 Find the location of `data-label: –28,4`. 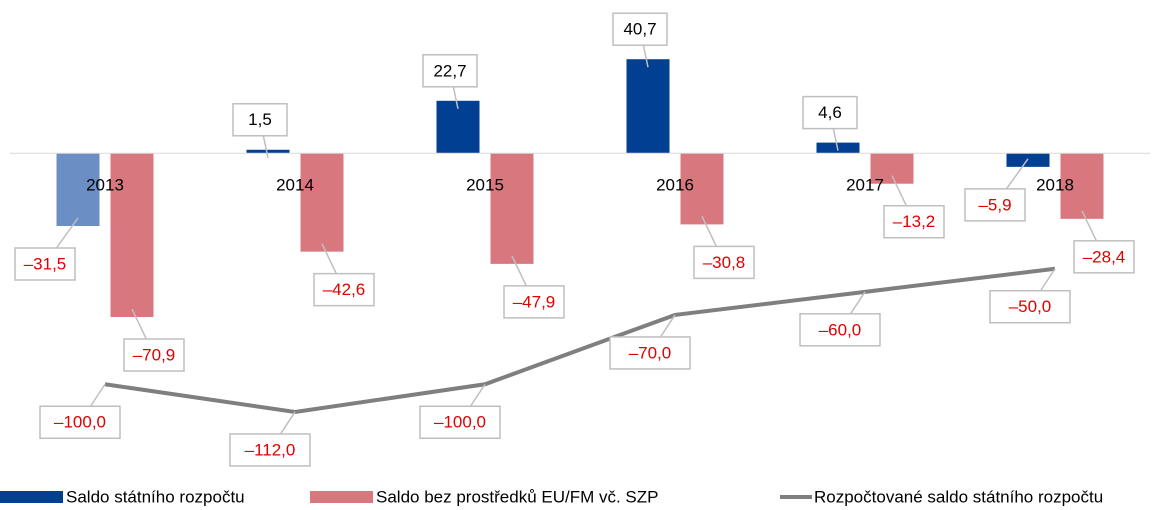

data-label: –28,4 is located at coordinates (1104, 256).